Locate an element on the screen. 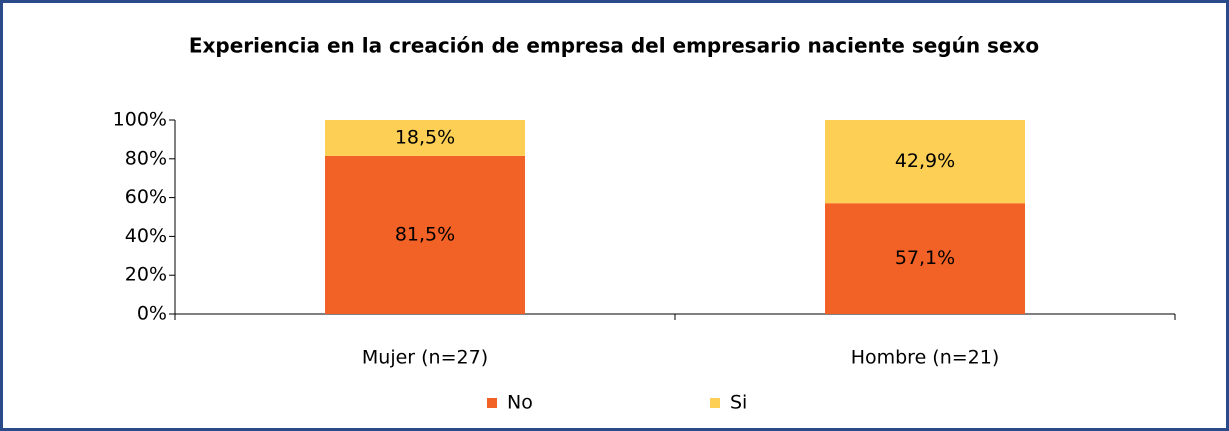 This screenshot has width=1229, height=431. data-label: 18,5% is located at coordinates (425, 137).